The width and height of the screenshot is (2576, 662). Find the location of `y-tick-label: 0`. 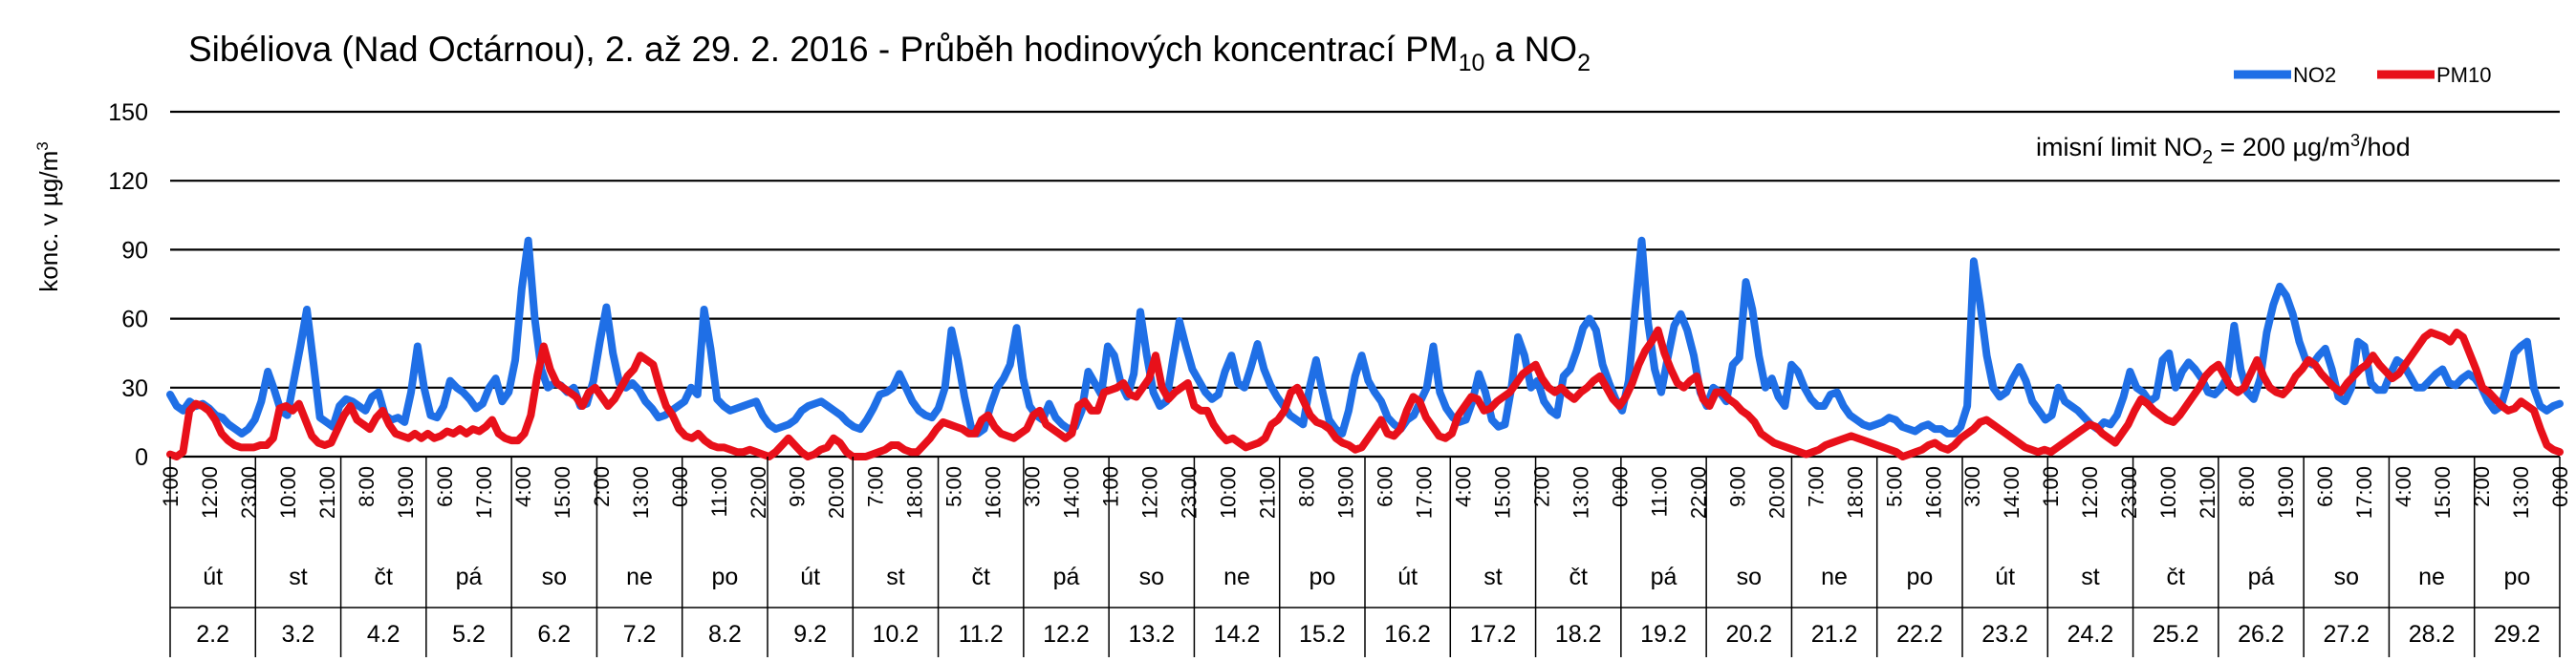

y-tick-label: 0 is located at coordinates (141, 457).